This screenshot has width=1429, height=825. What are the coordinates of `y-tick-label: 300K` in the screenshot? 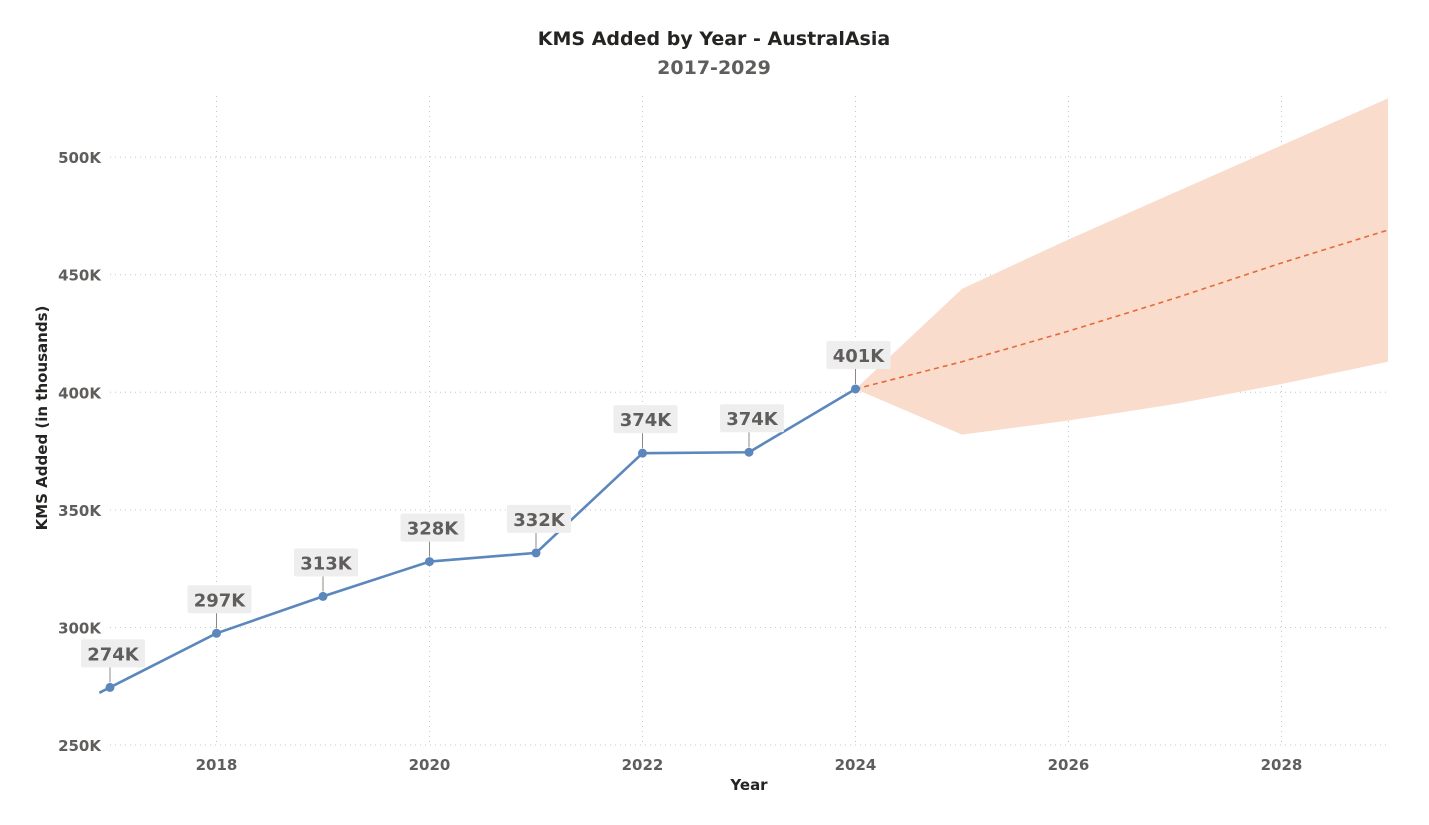 It's located at (80, 628).